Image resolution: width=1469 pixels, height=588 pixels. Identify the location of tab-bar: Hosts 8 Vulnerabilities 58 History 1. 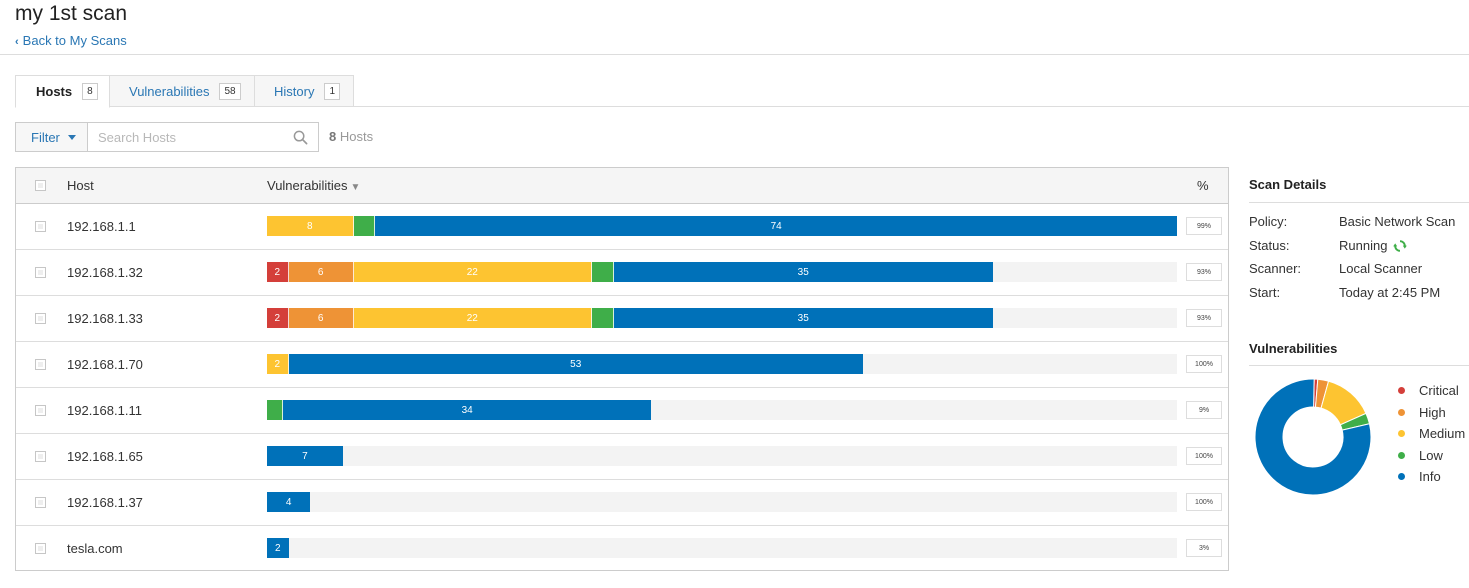
(184, 91).